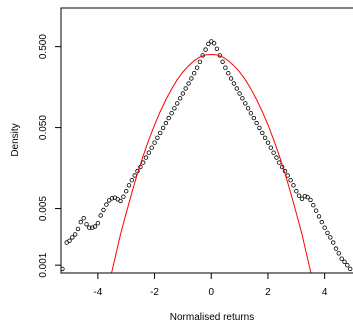 Image resolution: width=353 pixels, height=325 pixels. I want to click on x-tick-label: 4, so click(325, 292).